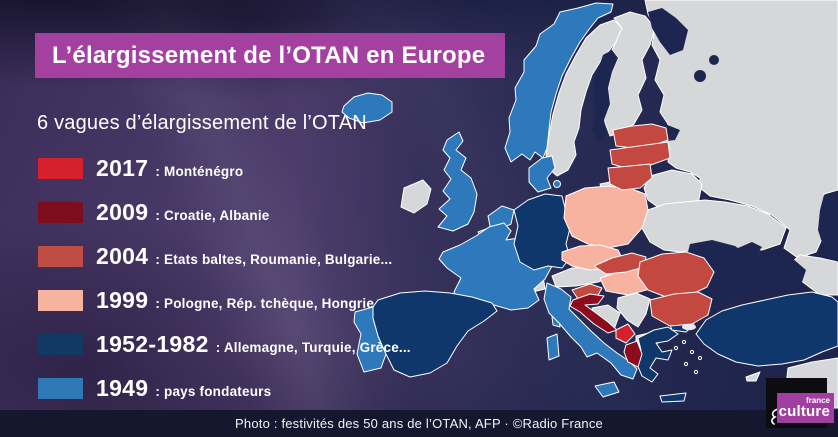  I want to click on map-country-greece, so click(657, 354).